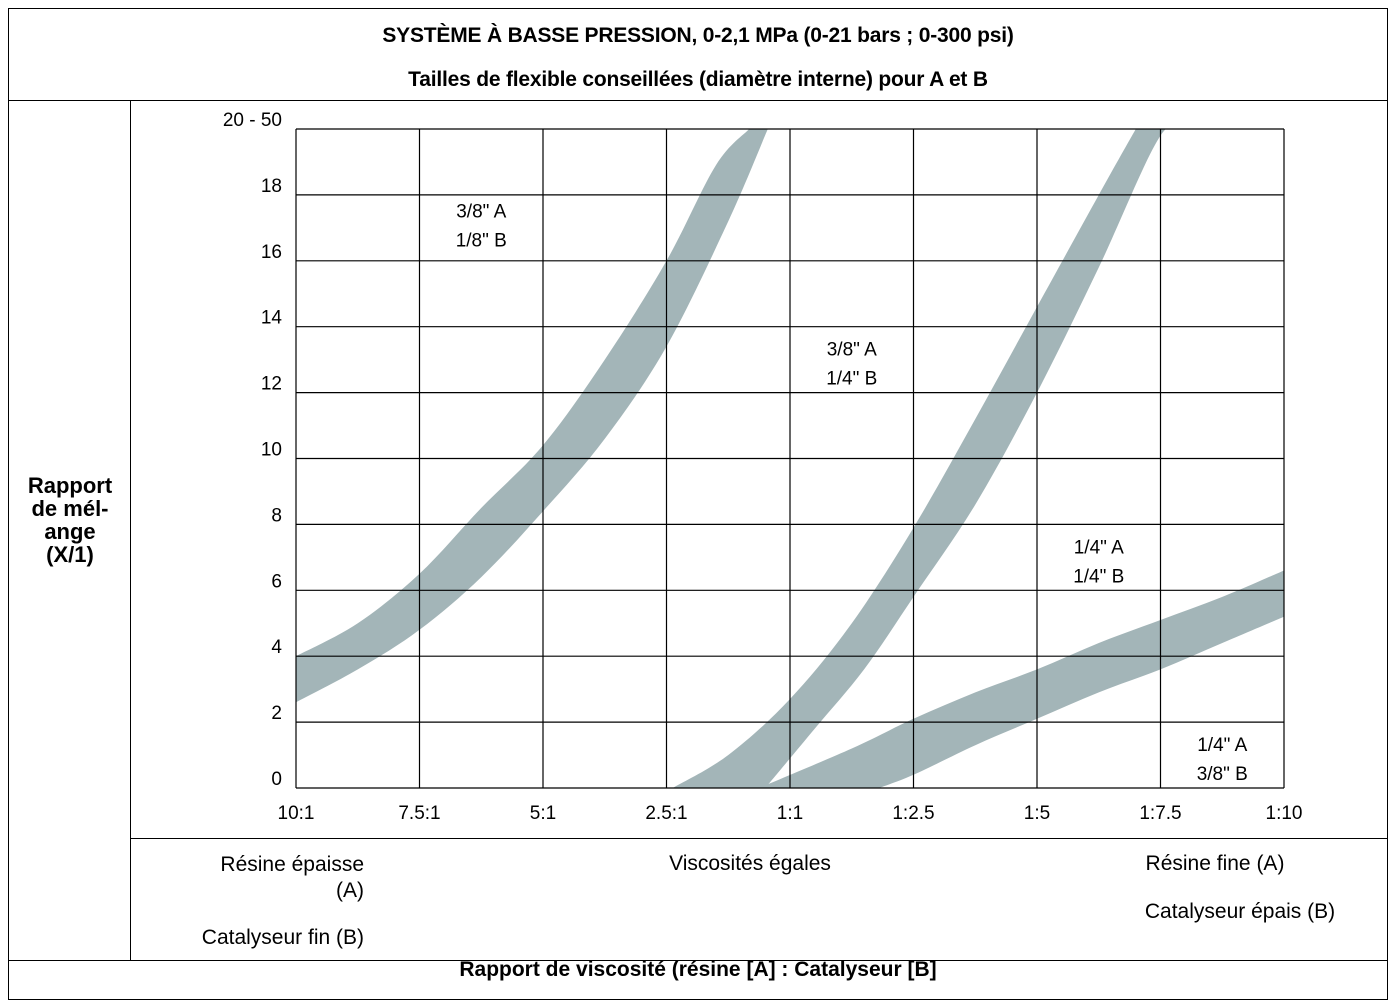 The width and height of the screenshot is (1391, 1002). I want to click on y-tick-label: 12, so click(271, 384).